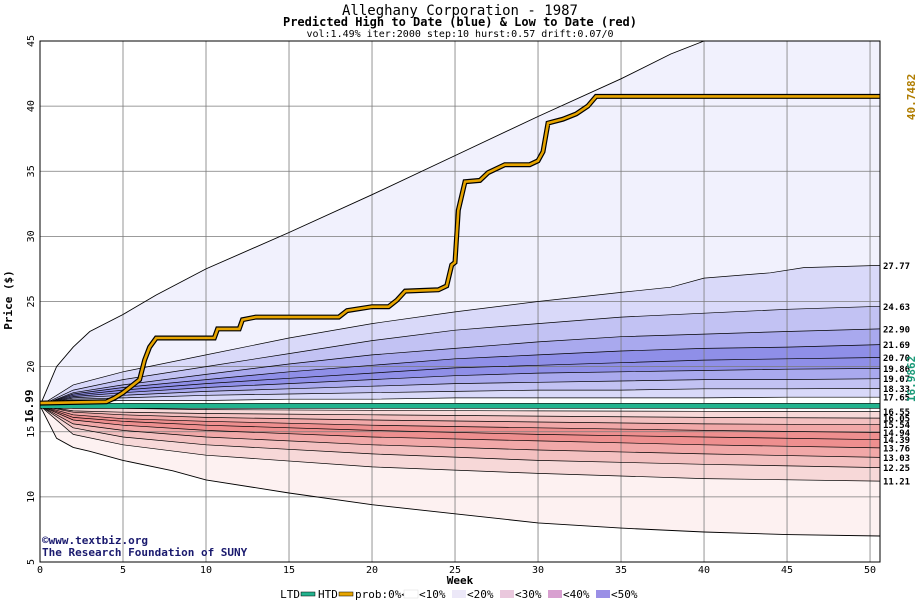  I want to click on high-band-core, so click(460, 375).